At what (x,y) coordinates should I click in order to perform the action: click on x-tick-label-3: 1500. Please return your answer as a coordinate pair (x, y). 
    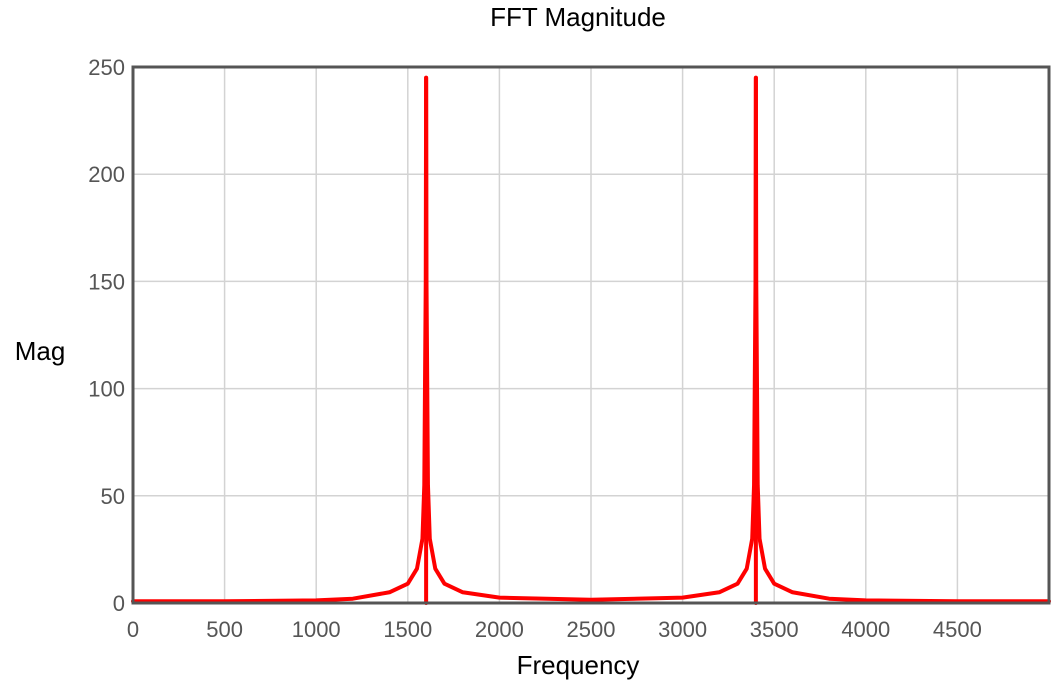
    Looking at the image, I should click on (407, 629).